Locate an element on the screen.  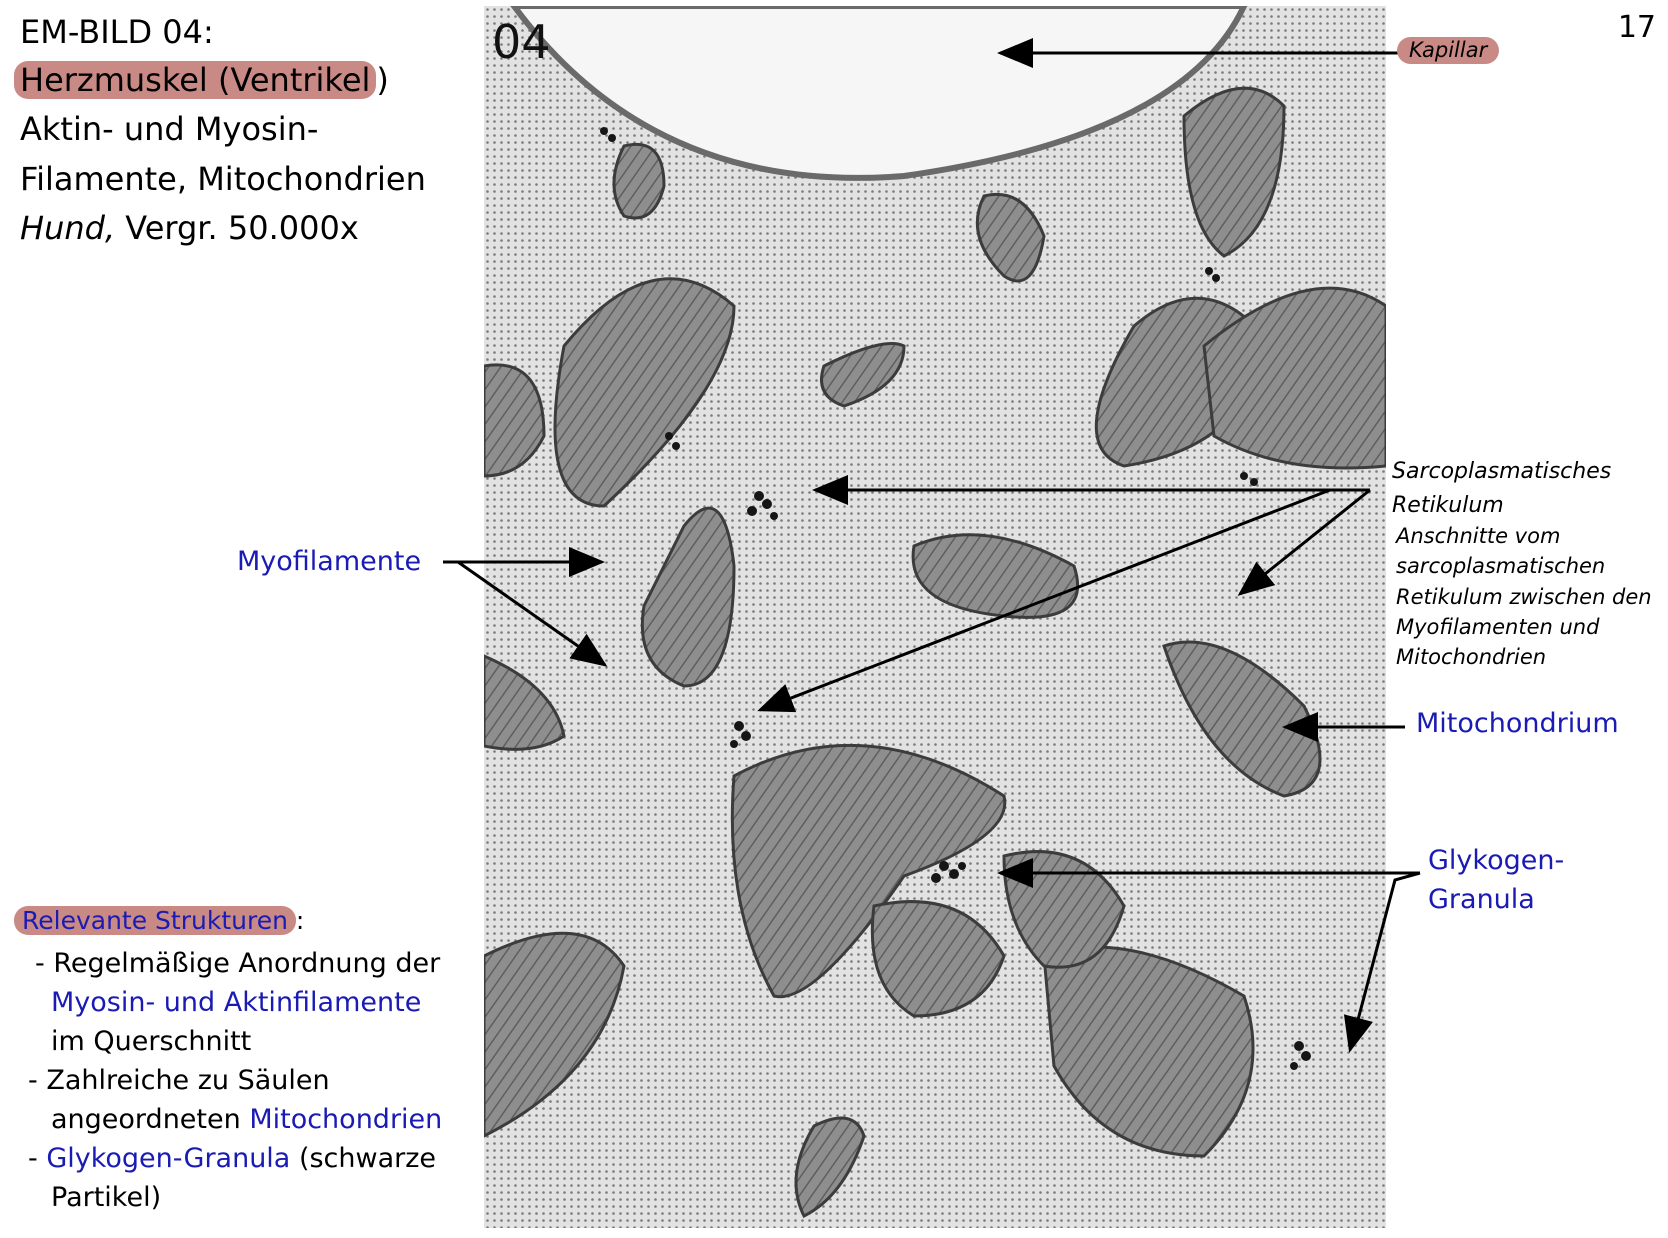
label-sr-line1: Sarcoplasmatisches is located at coordinates (1502, 471).